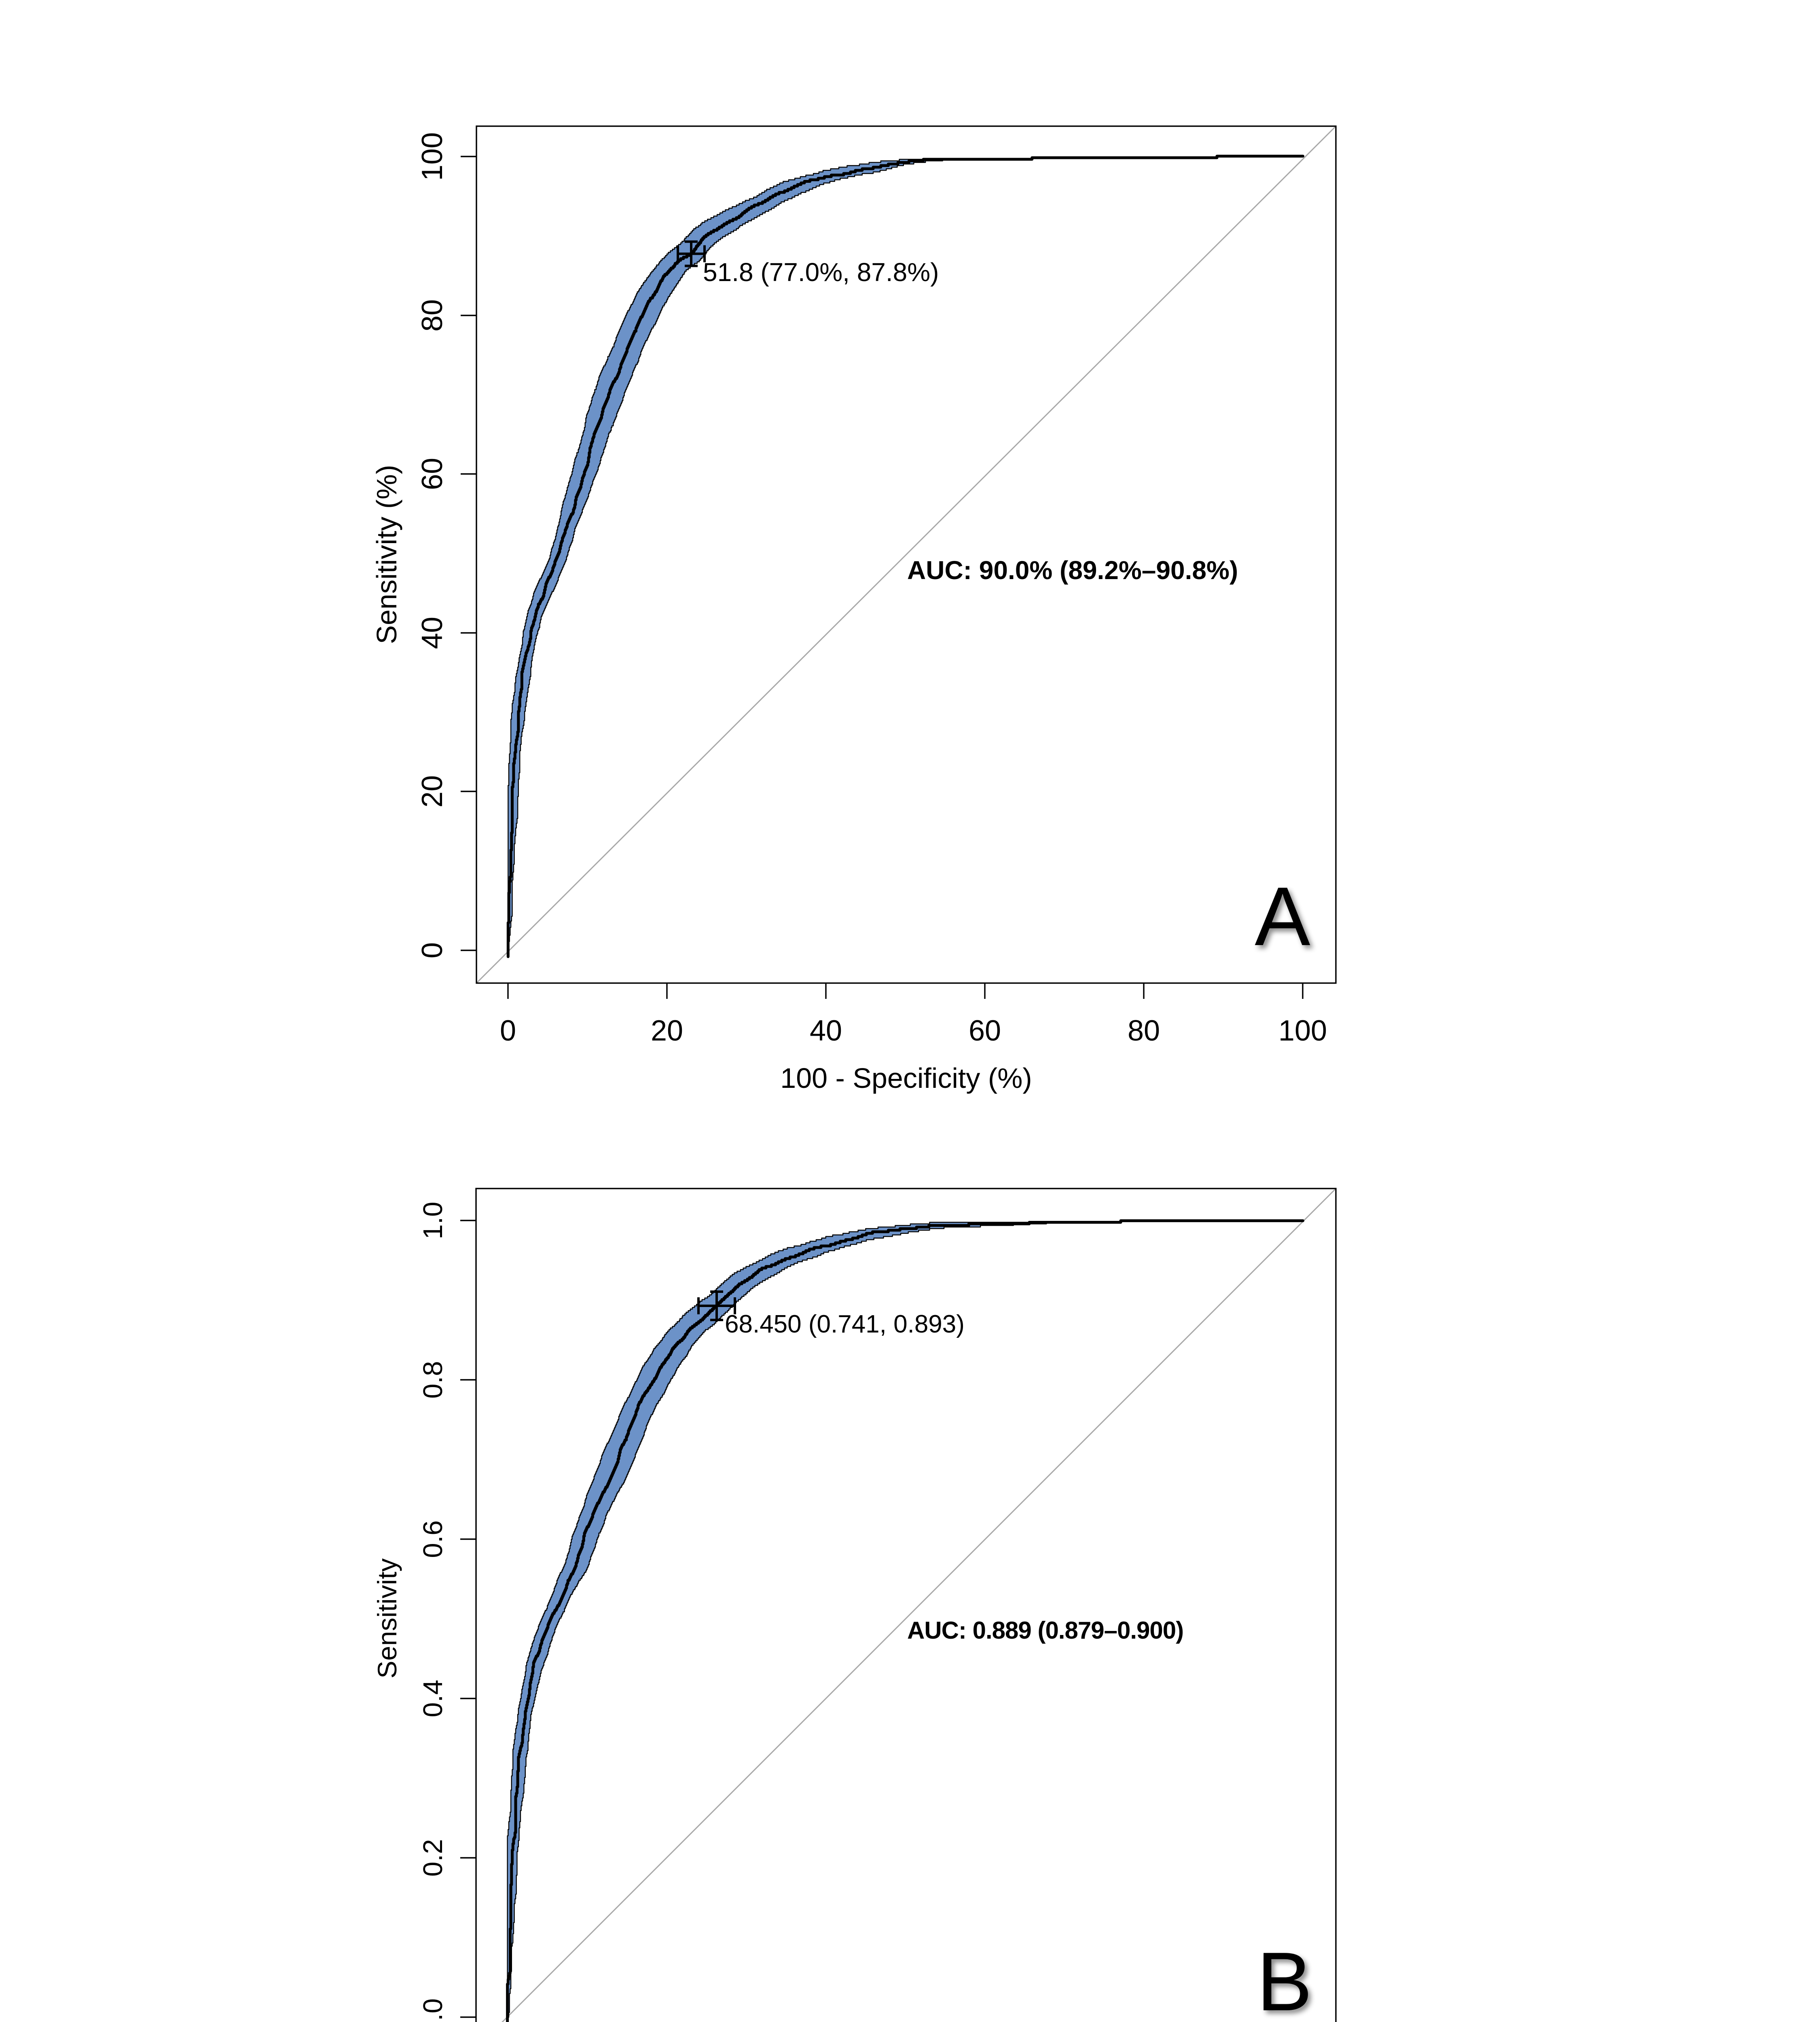 The height and width of the screenshot is (2022, 1820). What do you see at coordinates (386, 554) in the screenshot?
I see `svg-text: Sensitivity (%)` at bounding box center [386, 554].